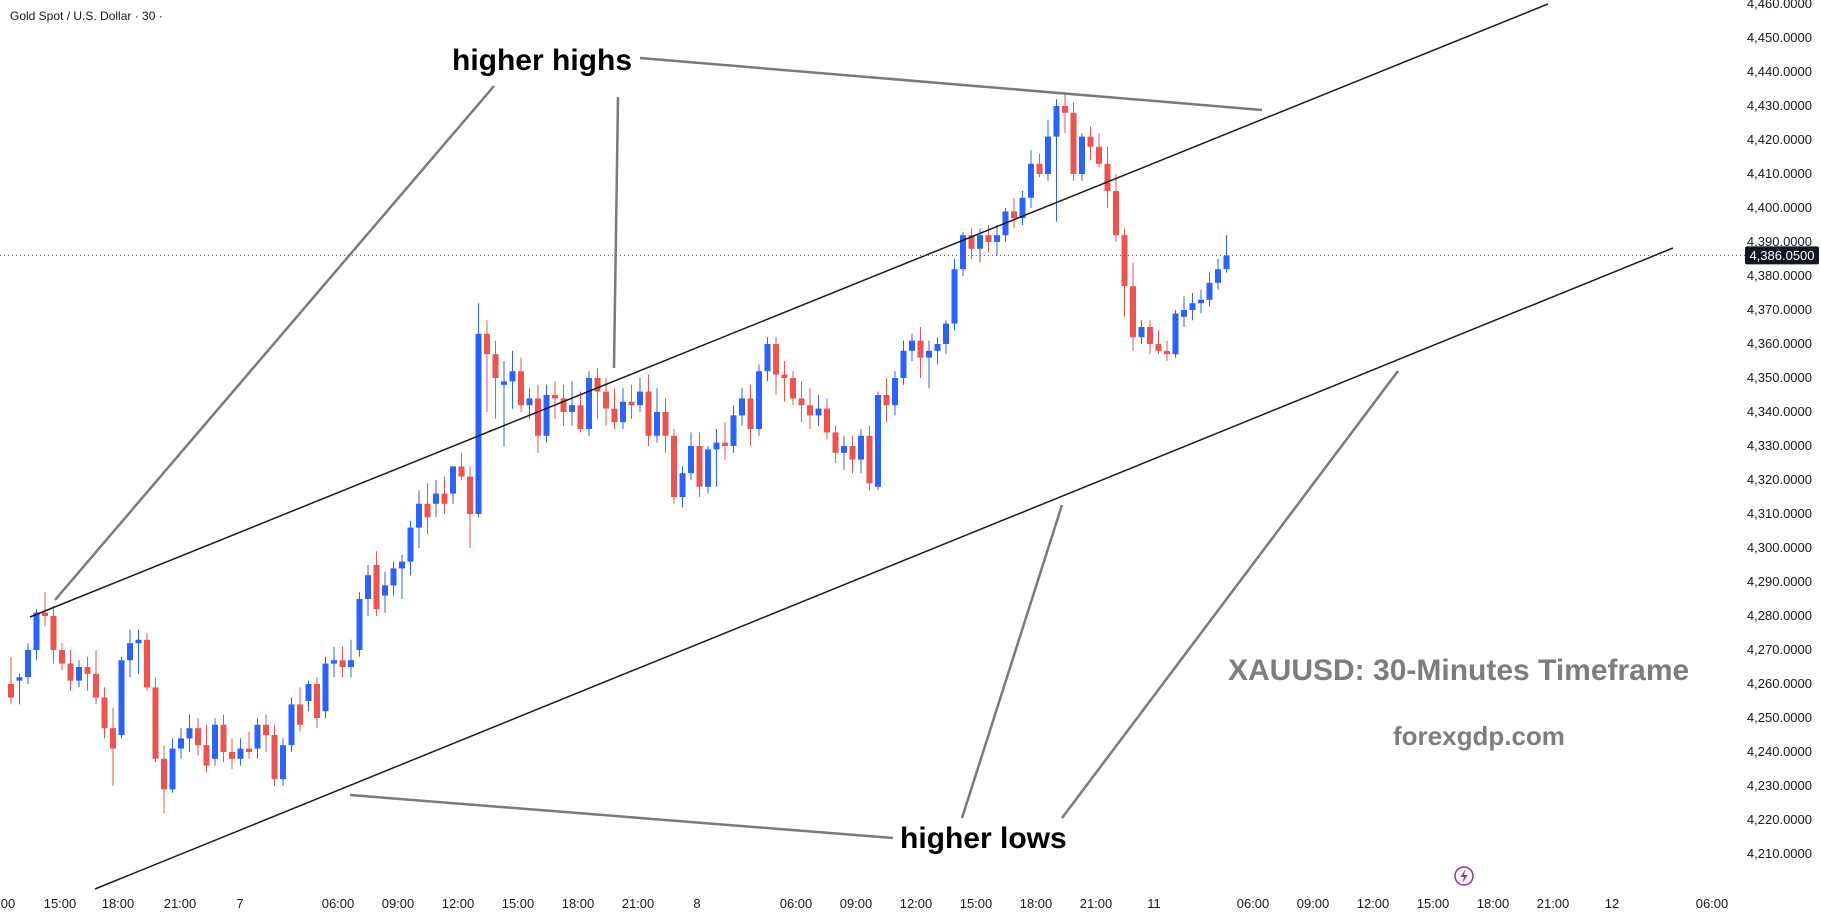  Describe the element at coordinates (1464, 876) in the screenshot. I see `lightning-icon` at that location.